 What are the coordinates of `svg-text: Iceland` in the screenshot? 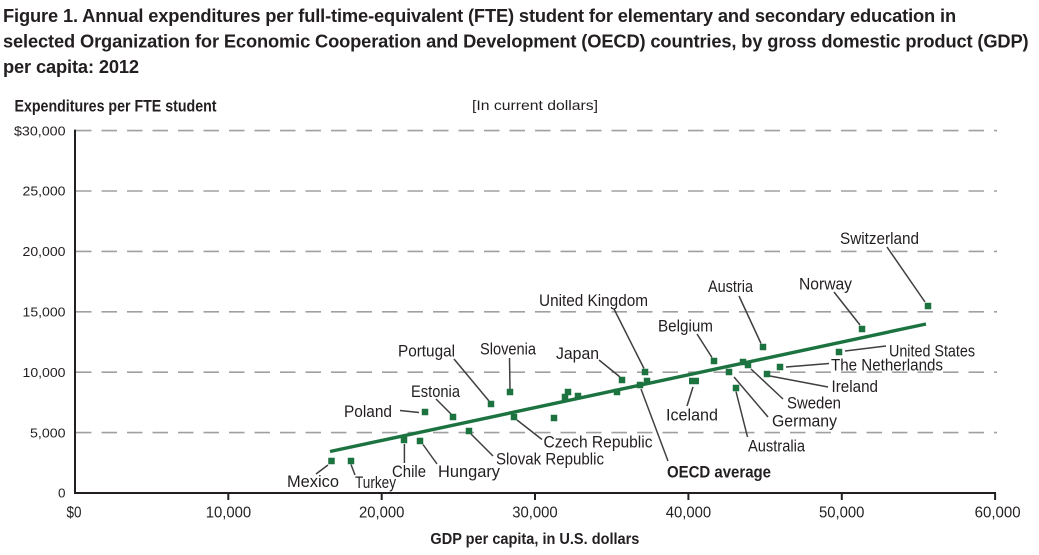 It's located at (692, 414).